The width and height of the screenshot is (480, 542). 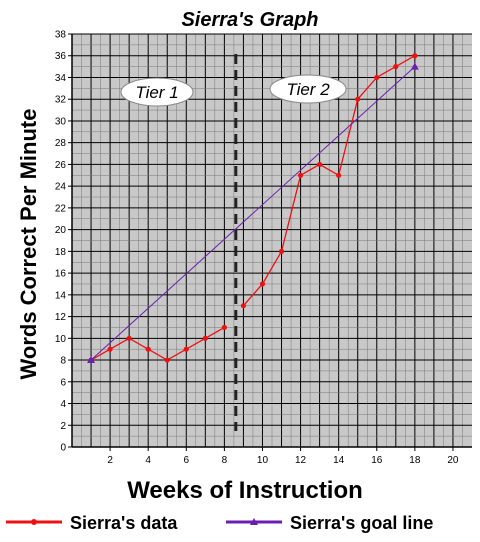 What do you see at coordinates (263, 460) in the screenshot?
I see `x-tick-label: 10` at bounding box center [263, 460].